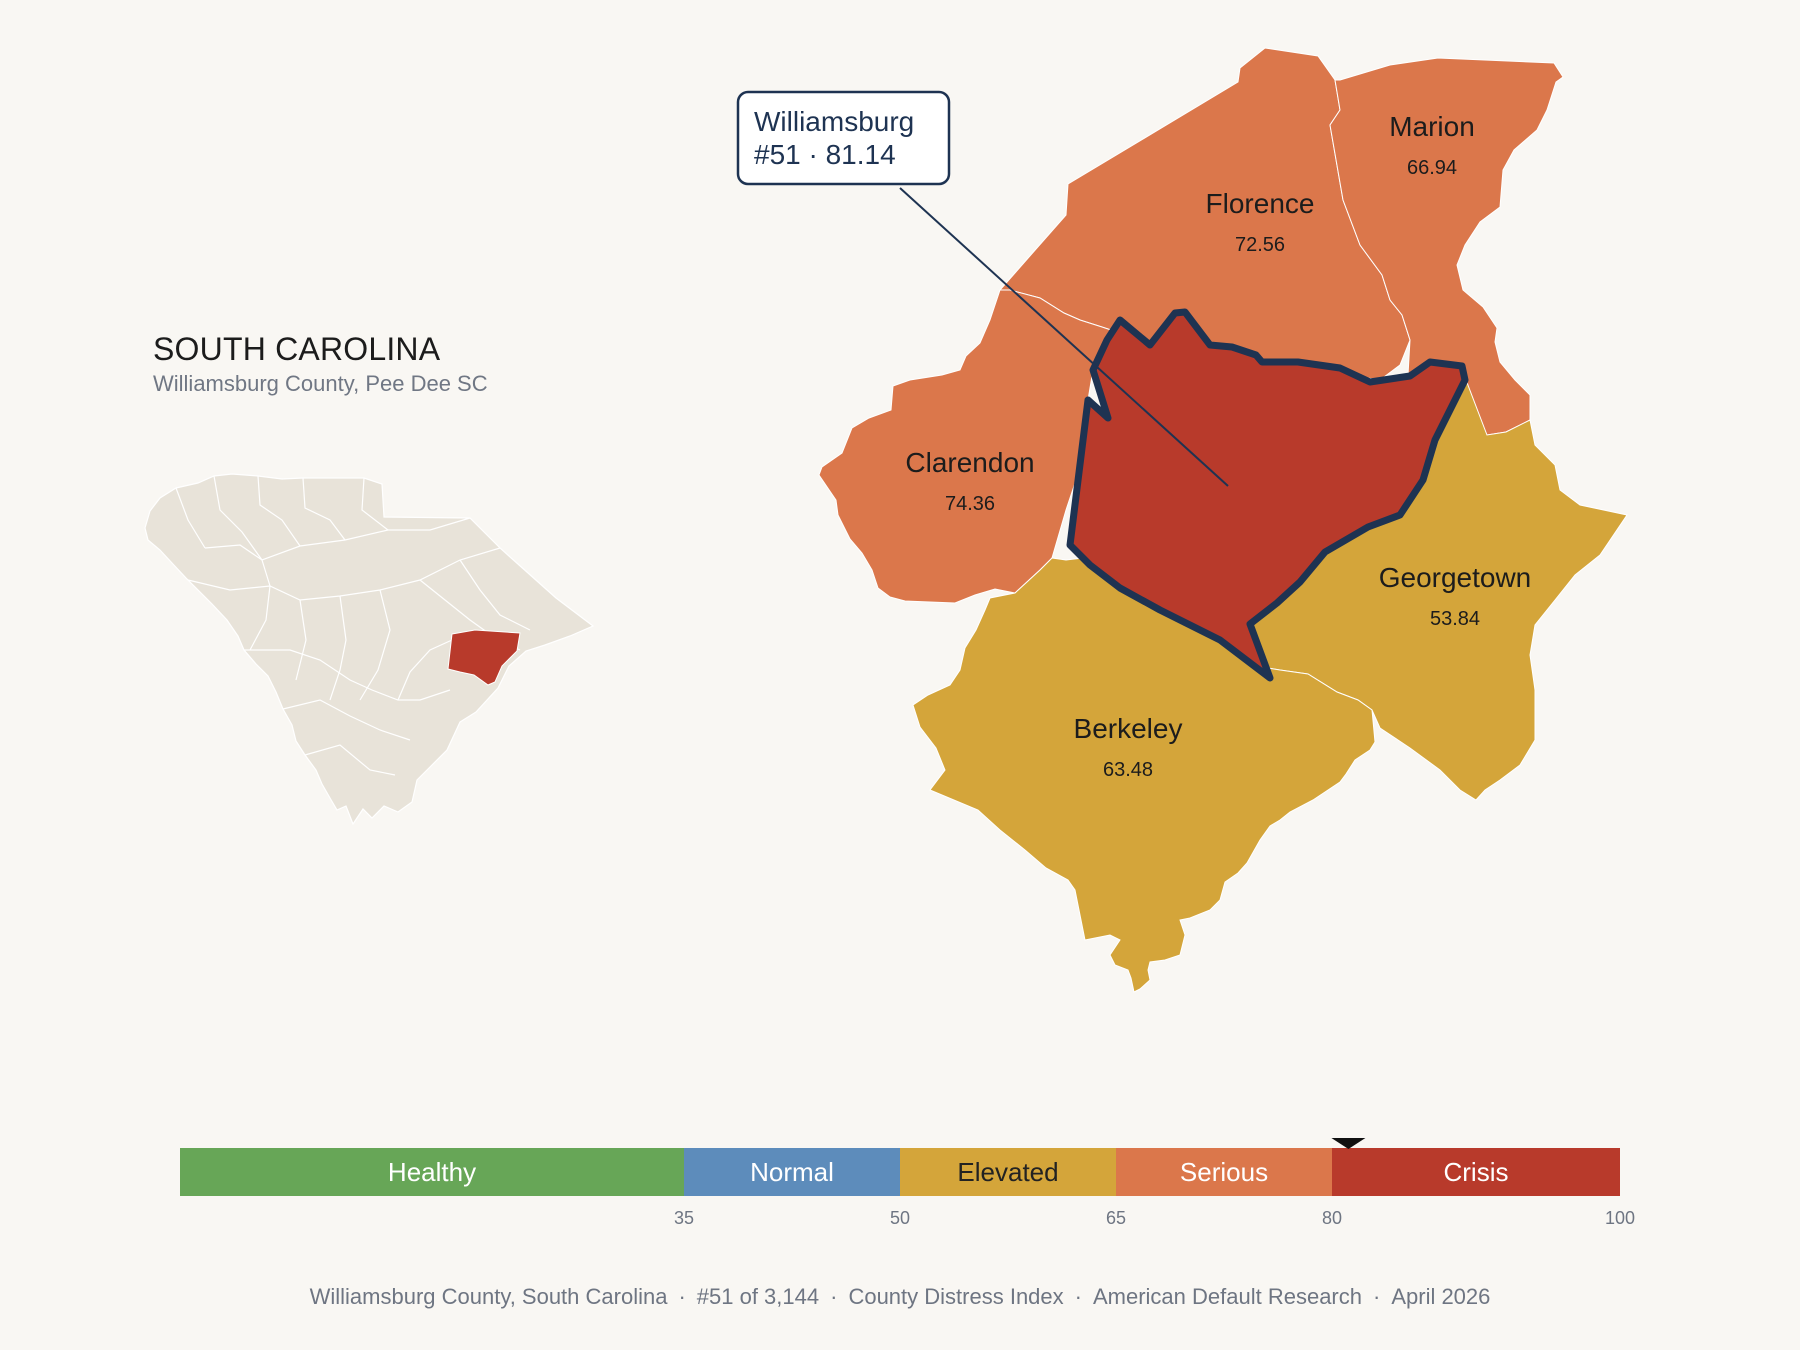 This screenshot has height=1350, width=1800. Describe the element at coordinates (1620, 1218) in the screenshot. I see `legend-tick-label: 100` at that location.